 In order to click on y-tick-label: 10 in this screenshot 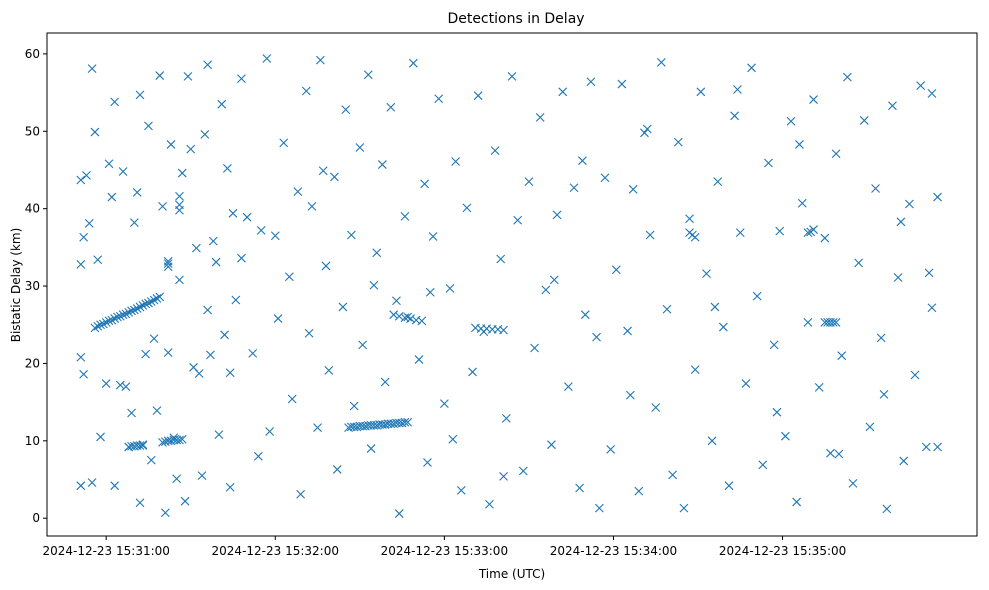, I will do `click(32, 441)`.